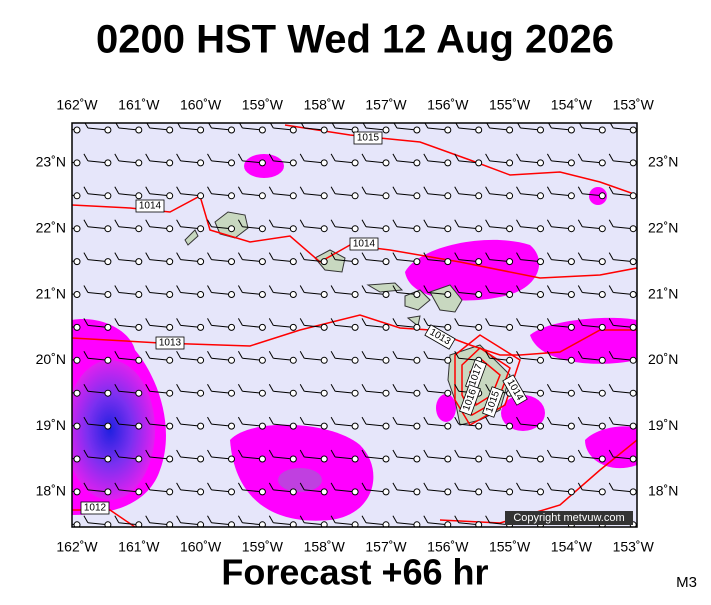 This screenshot has height=605, width=711. What do you see at coordinates (493, 402) in the screenshot?
I see `isobar-label-box` at bounding box center [493, 402].